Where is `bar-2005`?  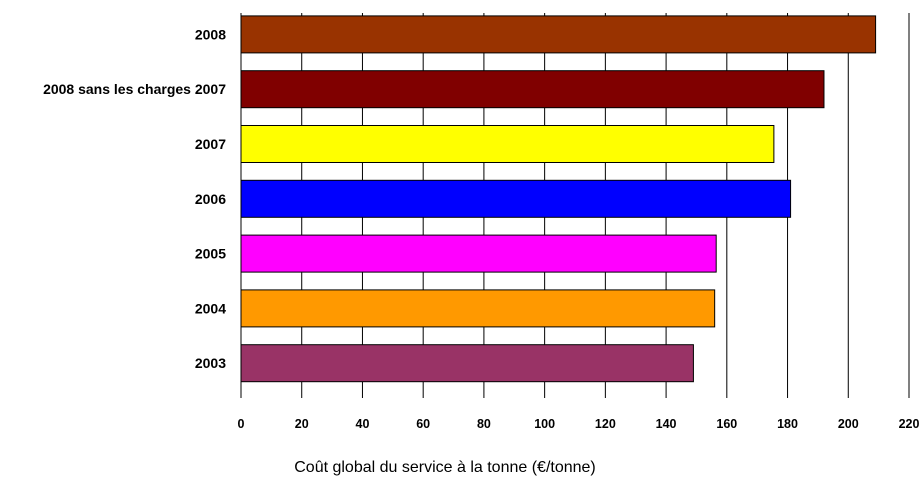 bar-2005 is located at coordinates (478, 253).